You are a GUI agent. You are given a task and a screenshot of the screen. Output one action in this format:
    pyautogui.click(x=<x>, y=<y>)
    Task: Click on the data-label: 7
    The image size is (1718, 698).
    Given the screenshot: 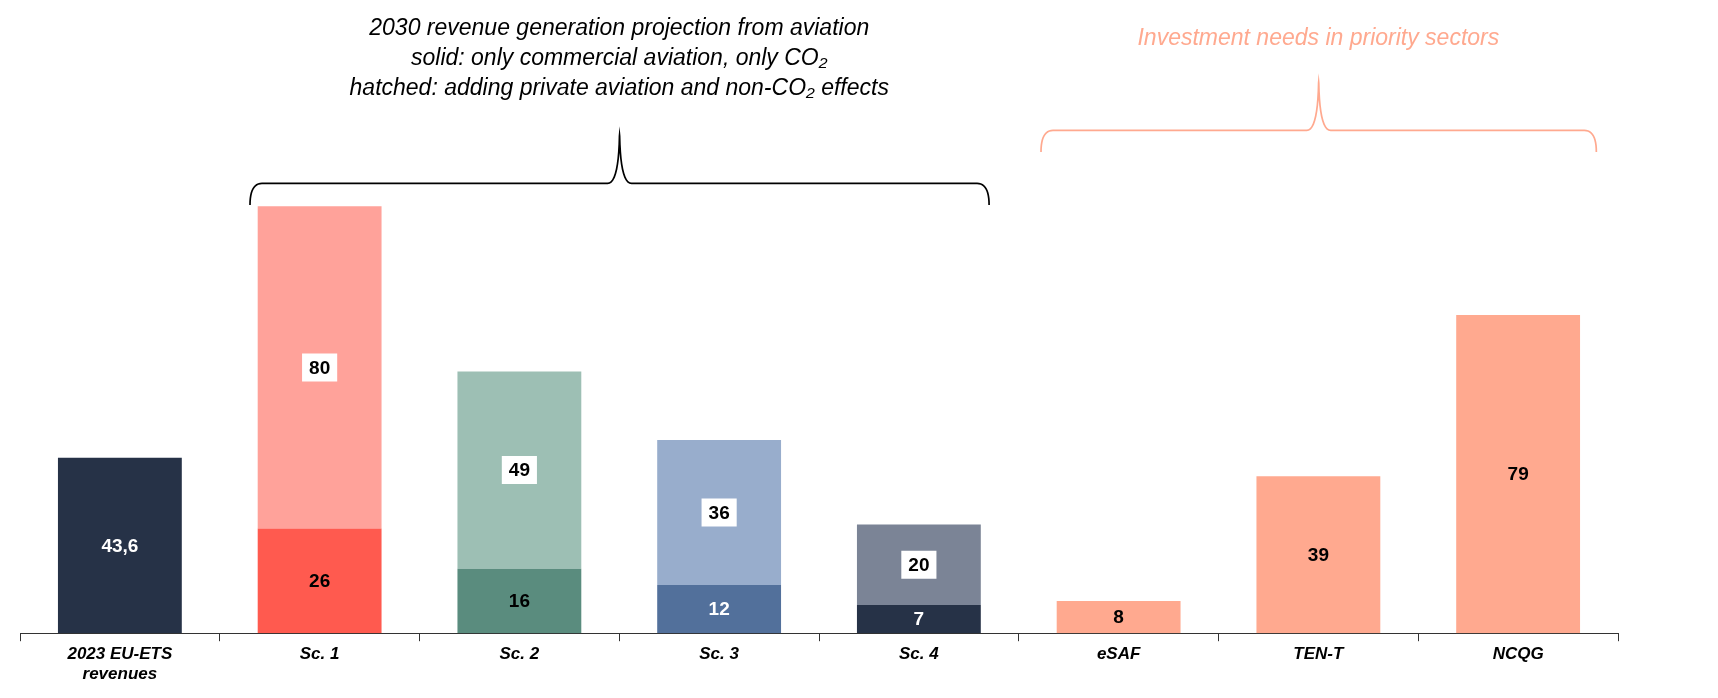 What is the action you would take?
    pyautogui.click(x=919, y=619)
    